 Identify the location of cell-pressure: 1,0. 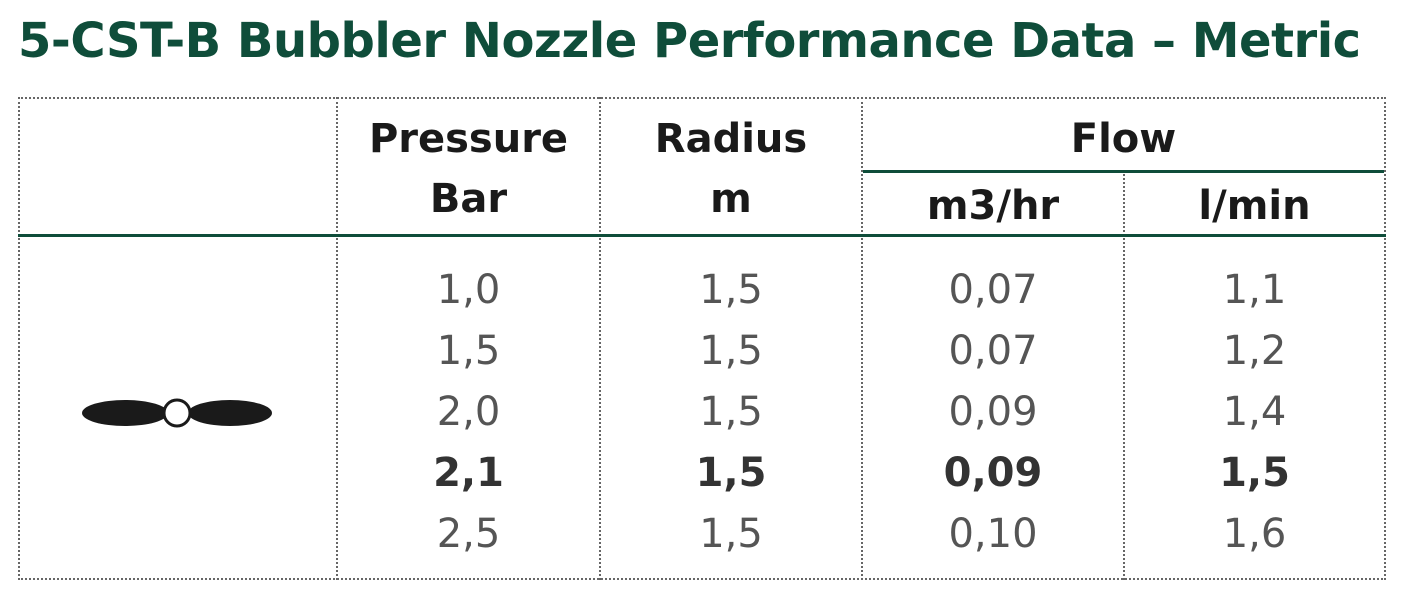
(468, 290).